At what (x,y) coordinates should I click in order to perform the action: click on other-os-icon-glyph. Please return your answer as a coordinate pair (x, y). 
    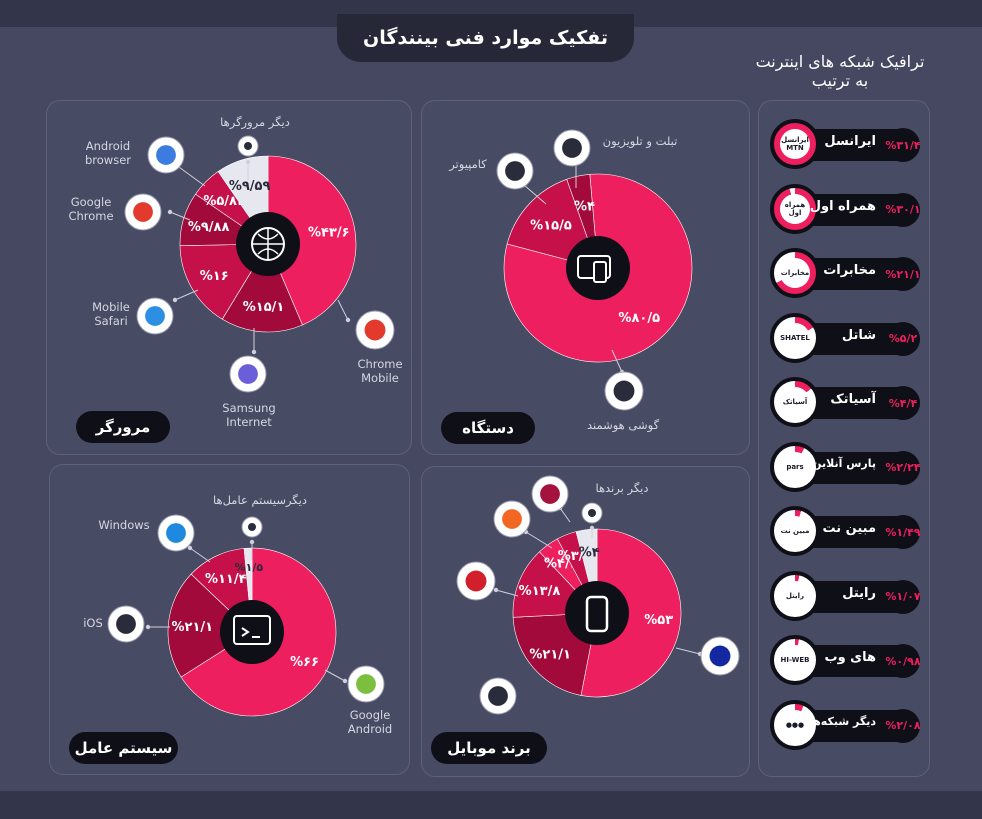
    Looking at the image, I should click on (252, 527).